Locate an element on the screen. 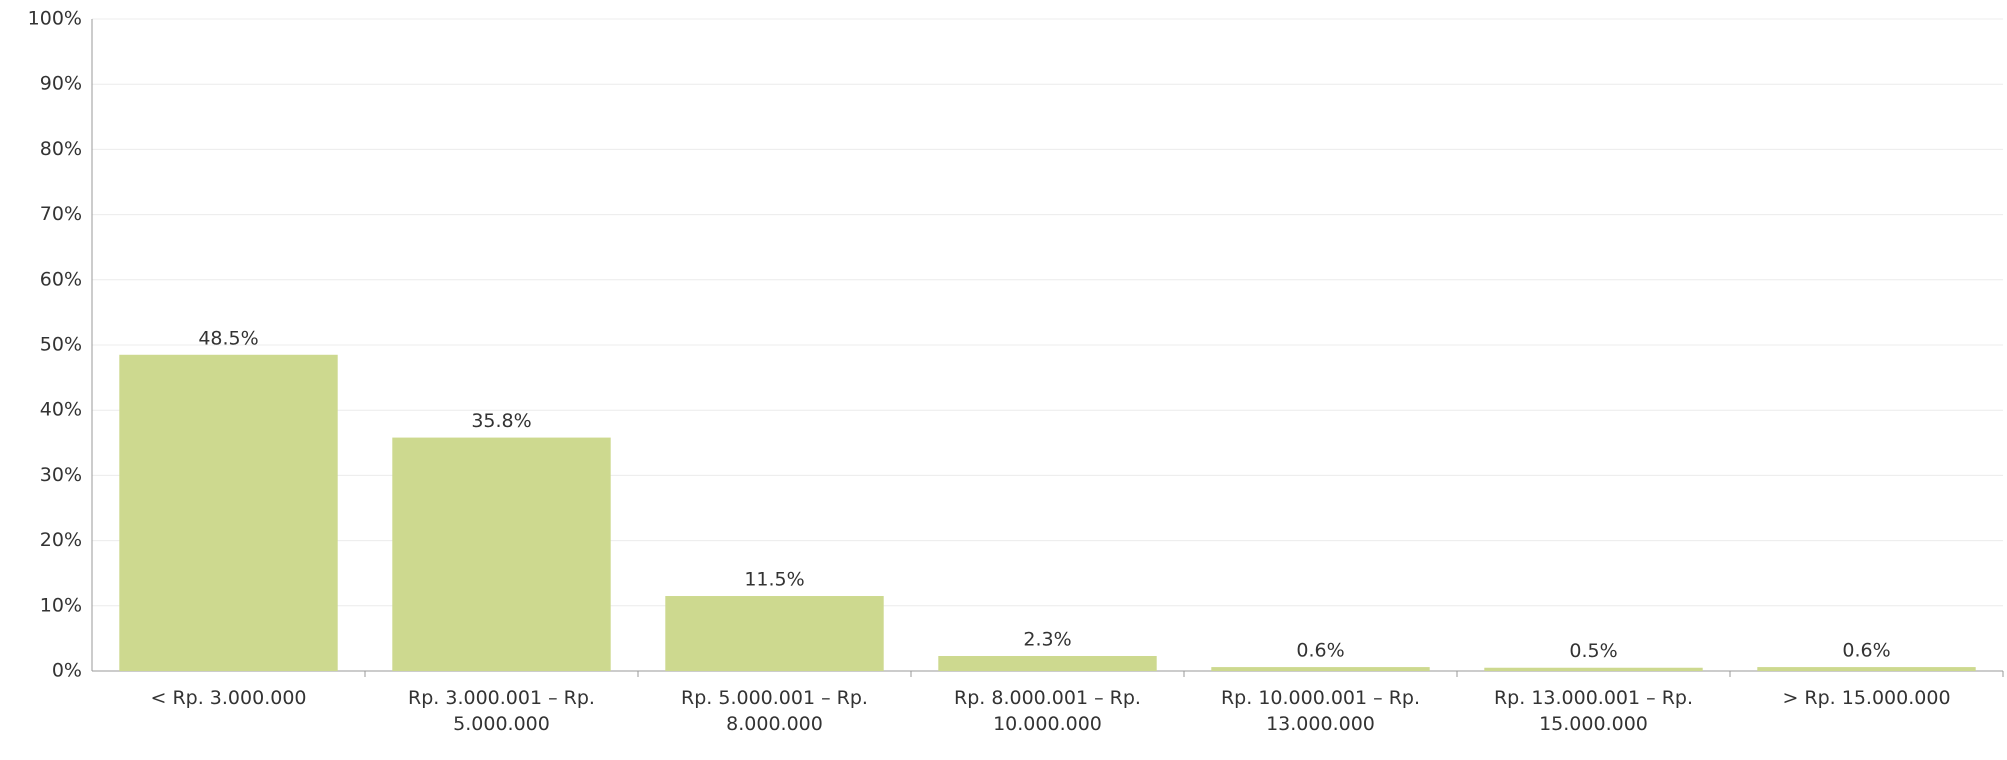 The height and width of the screenshot is (760, 2007). y-tick-label: 90% is located at coordinates (61, 84).